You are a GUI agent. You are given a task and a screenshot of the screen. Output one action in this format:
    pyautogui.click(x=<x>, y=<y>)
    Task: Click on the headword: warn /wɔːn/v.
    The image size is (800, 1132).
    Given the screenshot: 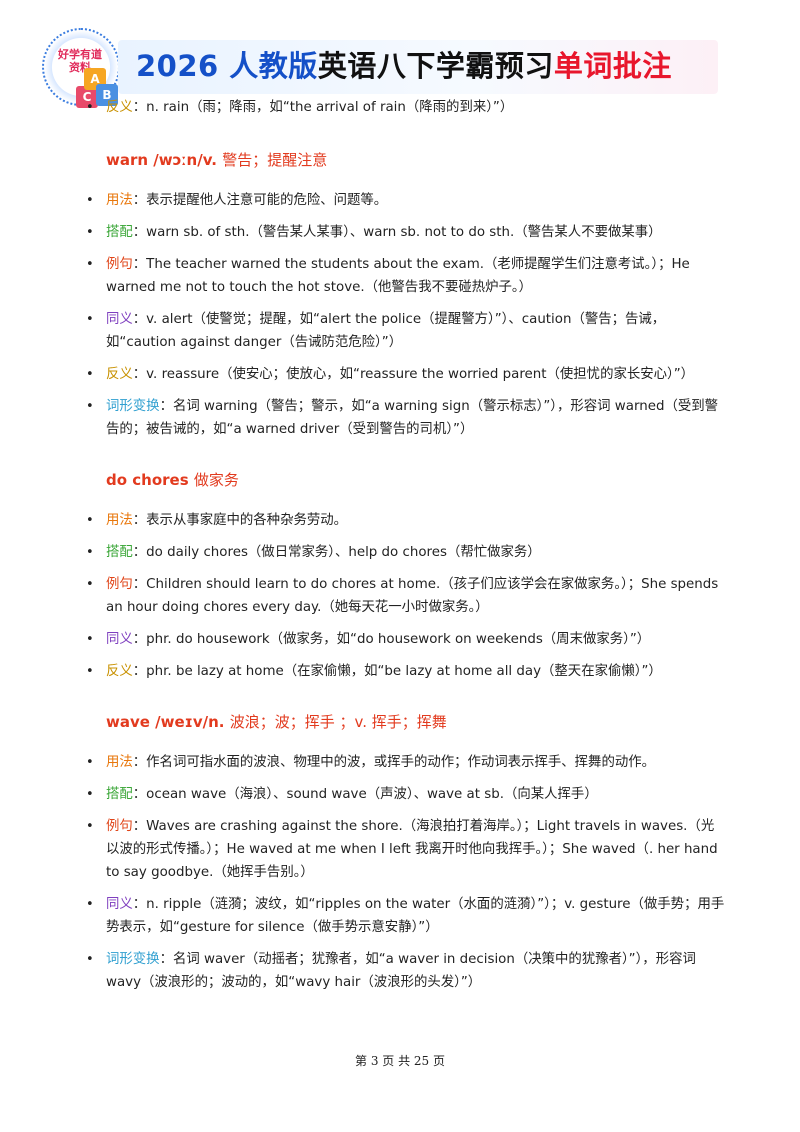 What is the action you would take?
    pyautogui.click(x=161, y=160)
    